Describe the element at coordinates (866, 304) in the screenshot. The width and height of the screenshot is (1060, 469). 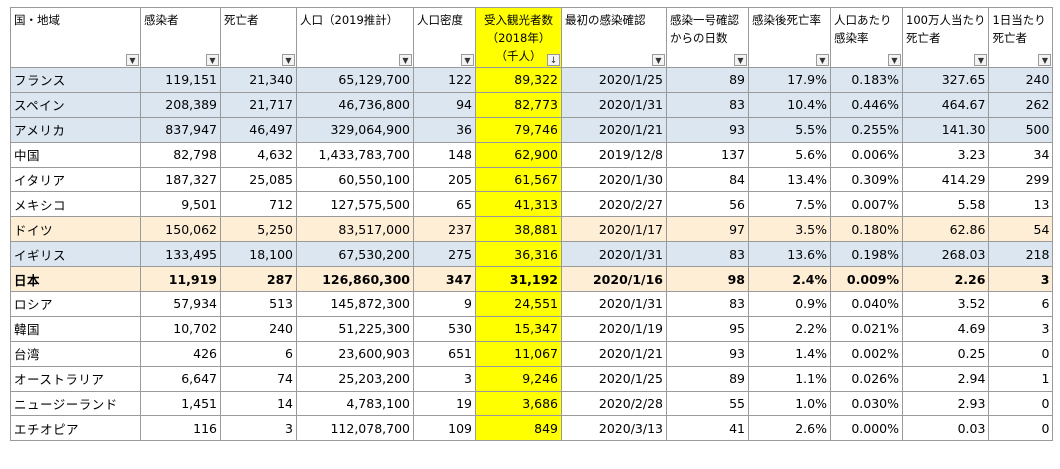
I see `table-cell: 0.040%` at that location.